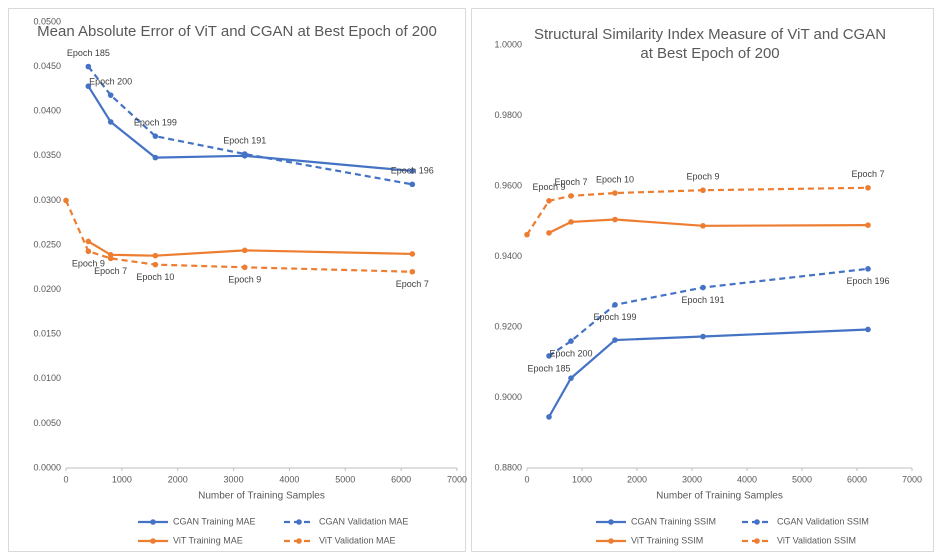  I want to click on y-tick-label: 0.0050, so click(47, 423).